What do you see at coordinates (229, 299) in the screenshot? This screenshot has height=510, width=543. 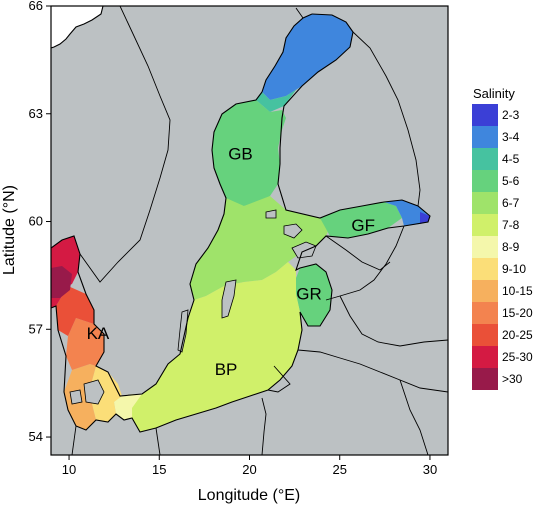 I see `island-gotland` at bounding box center [229, 299].